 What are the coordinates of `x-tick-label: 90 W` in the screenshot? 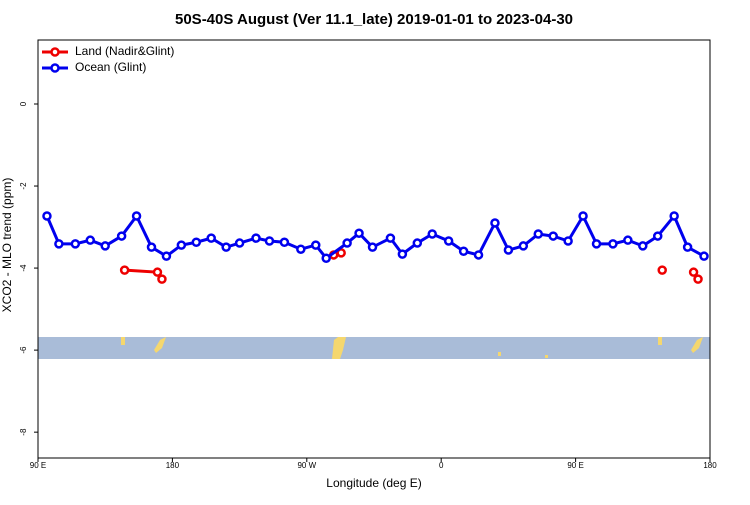 It's located at (306, 465).